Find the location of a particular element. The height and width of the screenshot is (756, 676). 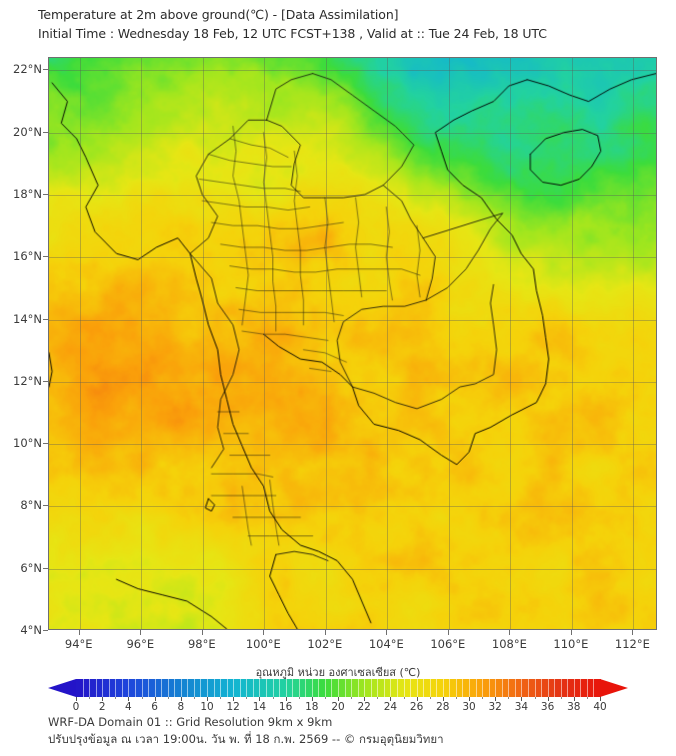

colorbar-tick-label: 4 is located at coordinates (128, 707).